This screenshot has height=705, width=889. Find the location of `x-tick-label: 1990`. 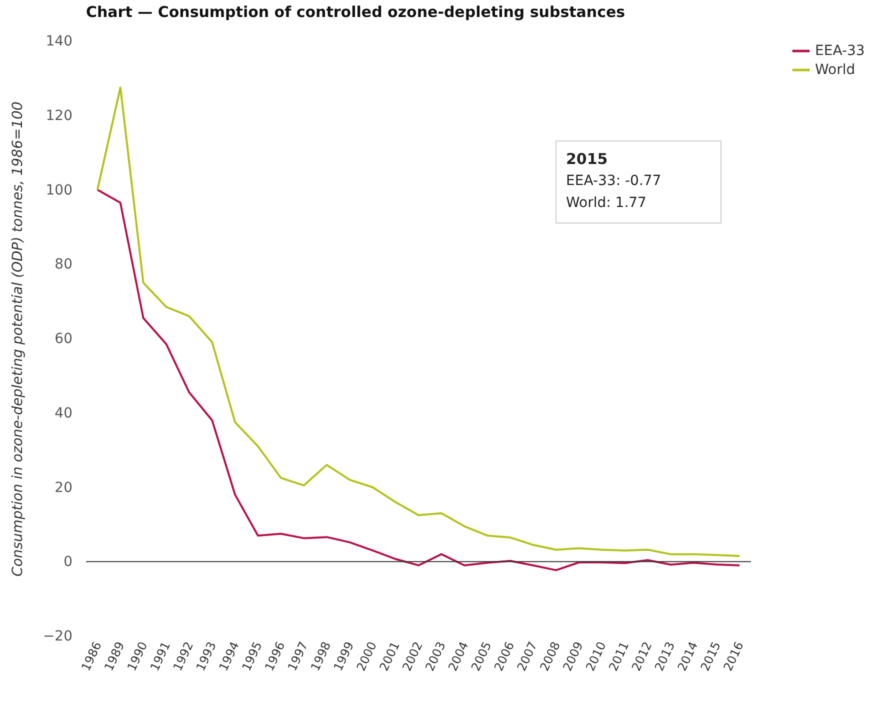

x-tick-label: 1990 is located at coordinates (137, 657).